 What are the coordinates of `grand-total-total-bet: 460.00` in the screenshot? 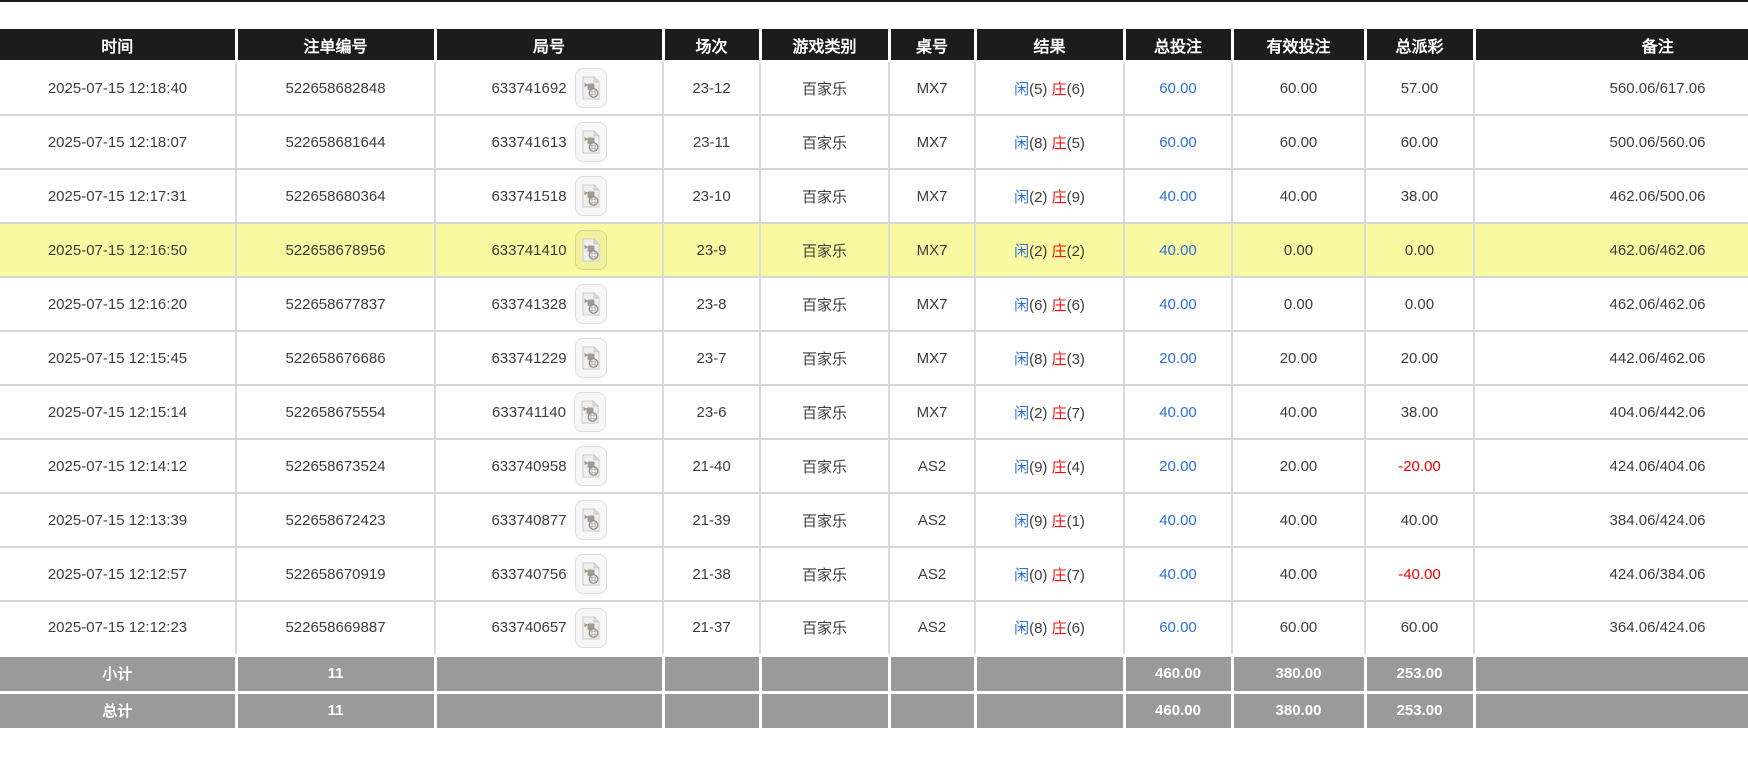 It's located at (1179, 710).